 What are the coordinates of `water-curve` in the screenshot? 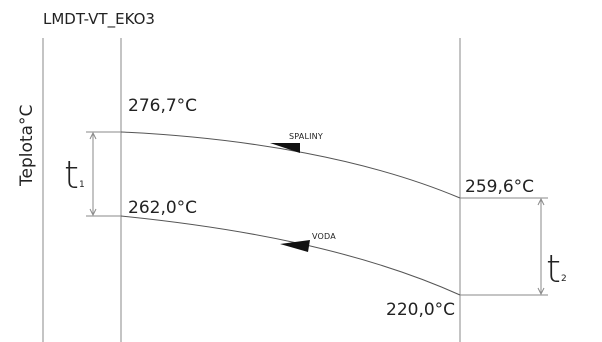 It's located at (290, 255).